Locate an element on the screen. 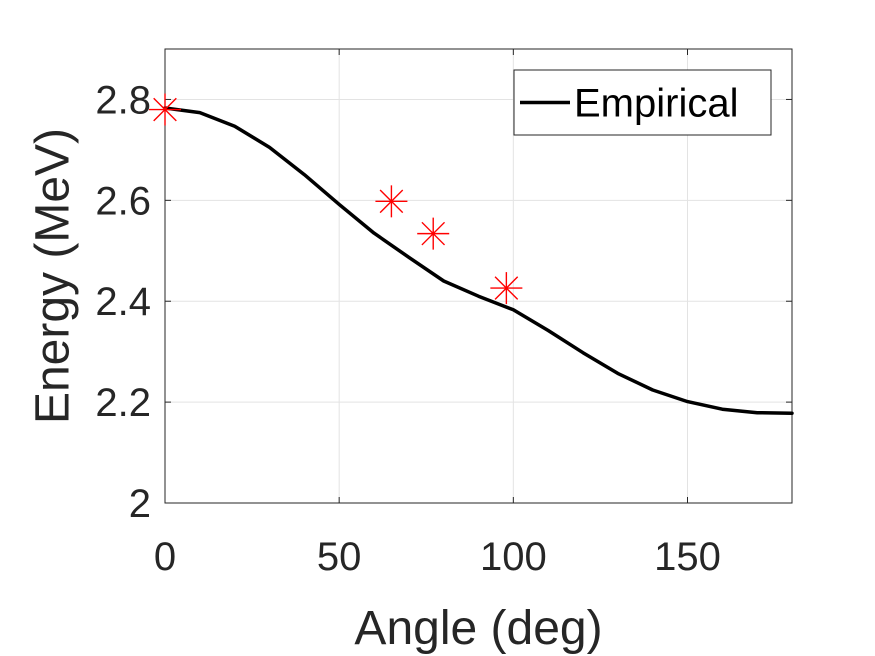 The width and height of the screenshot is (875, 656). x-tick-label: 150 is located at coordinates (687, 557).